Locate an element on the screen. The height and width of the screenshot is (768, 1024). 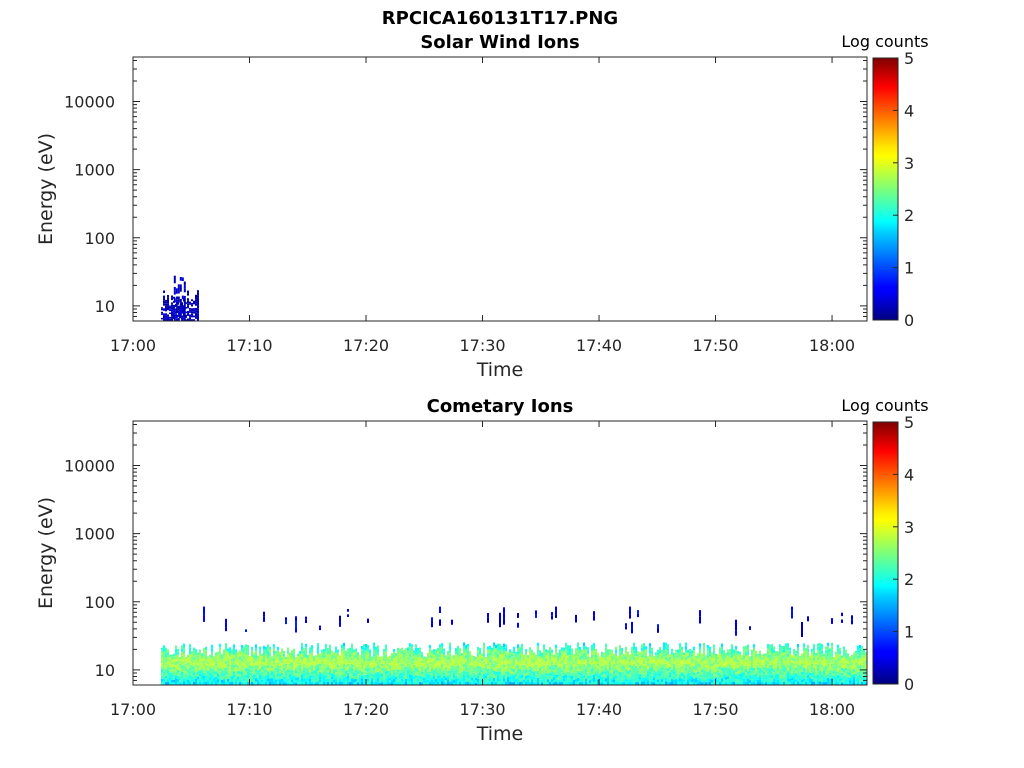
x-tick-label: 17:30 is located at coordinates (482, 345).